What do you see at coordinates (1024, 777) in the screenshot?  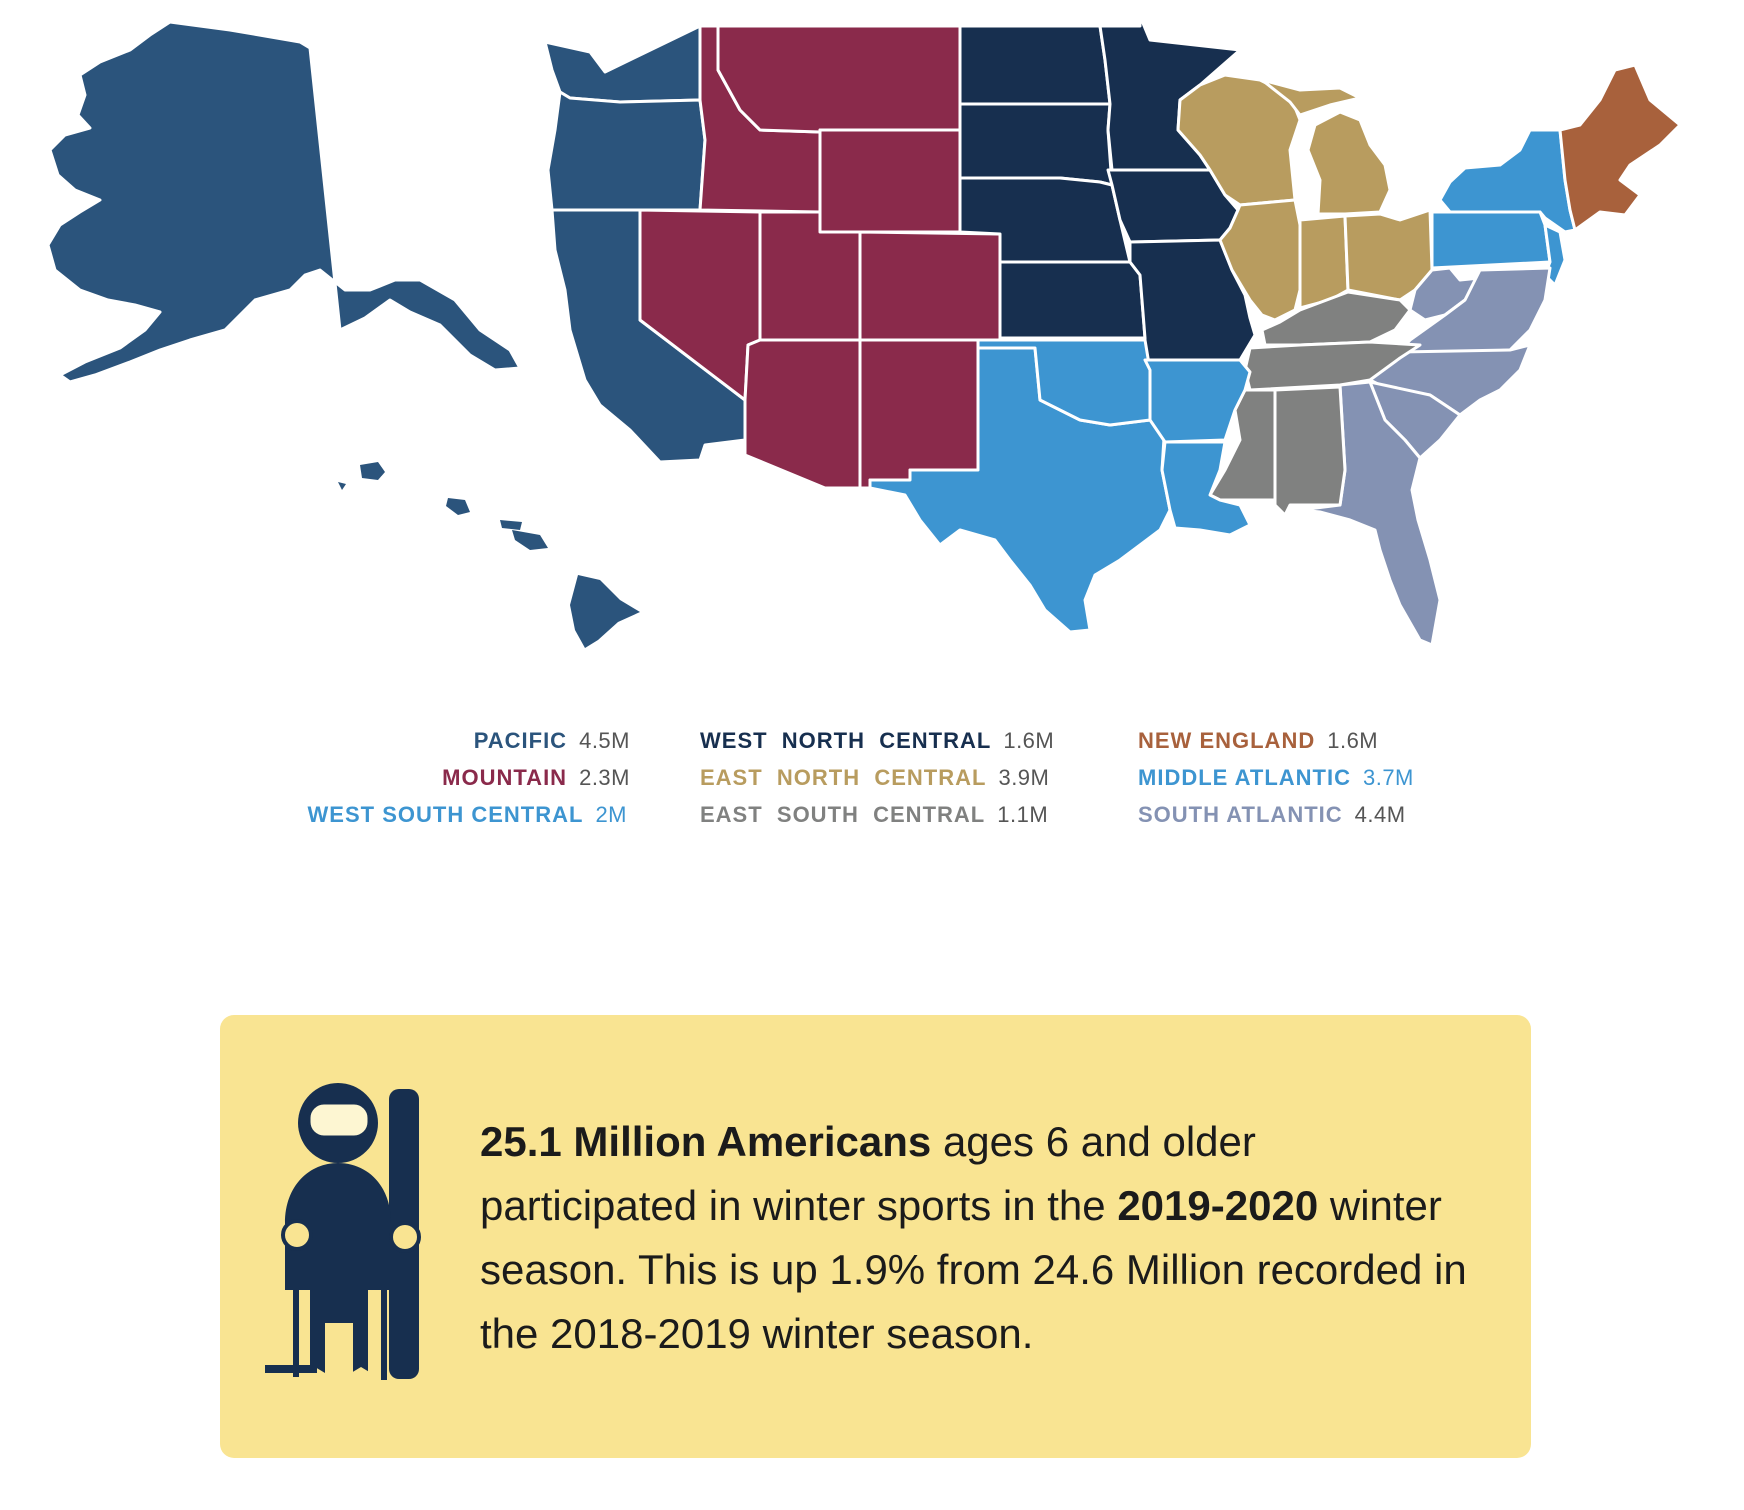 I see `legend-value: 3.9M` at bounding box center [1024, 777].